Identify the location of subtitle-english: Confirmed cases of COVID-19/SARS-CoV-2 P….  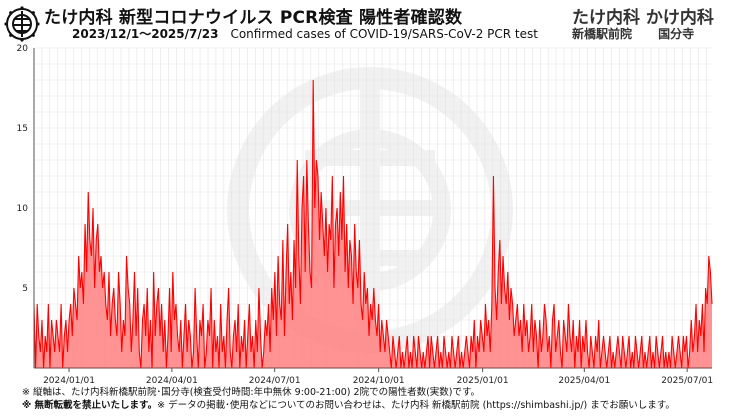
(384, 34).